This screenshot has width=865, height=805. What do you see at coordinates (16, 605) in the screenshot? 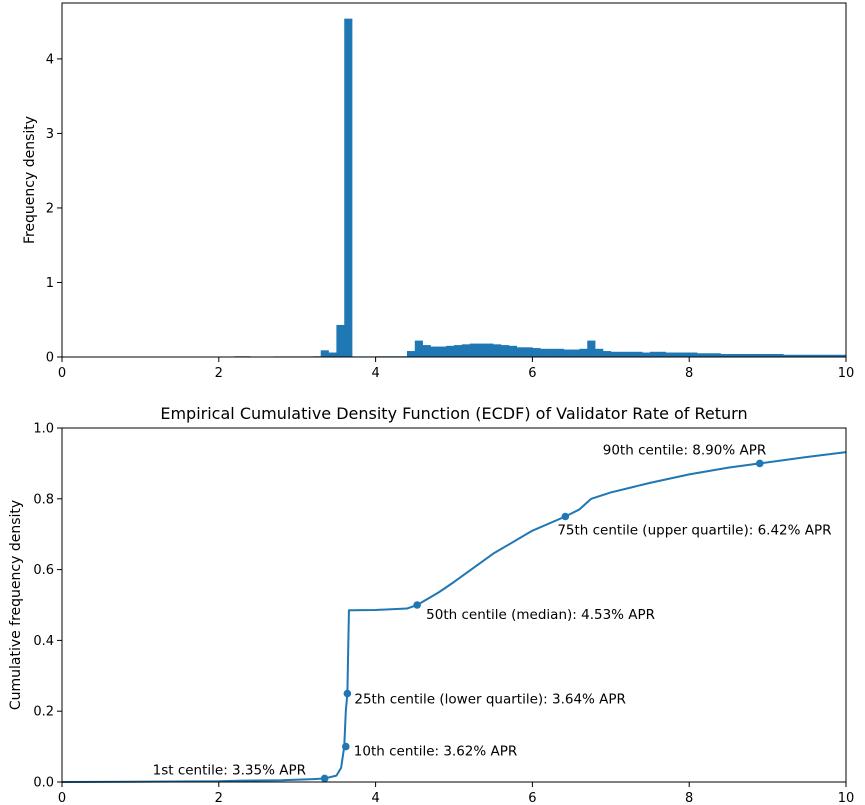
I see `ecdf-y-axis-label: Cumulative frequency density` at bounding box center [16, 605].